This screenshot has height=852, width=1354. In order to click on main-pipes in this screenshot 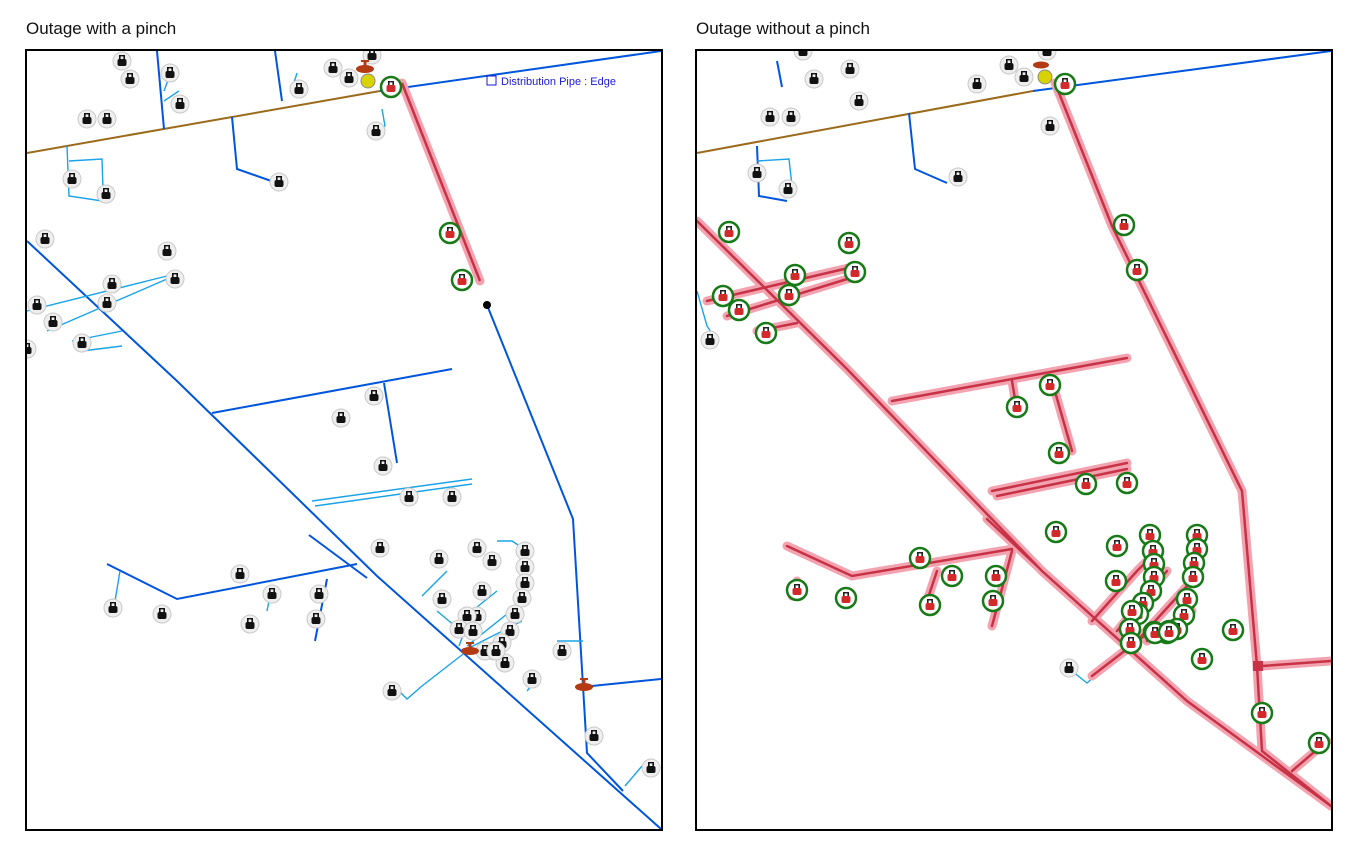, I will do `click(1043, 126)`.